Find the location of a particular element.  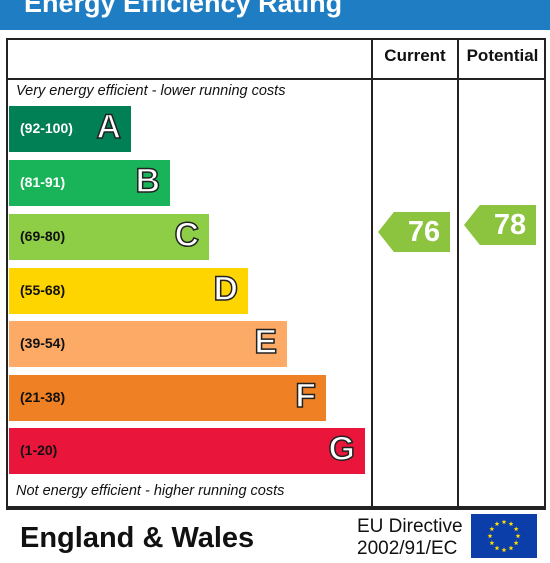

potential-column-divider is located at coordinates (458, 274).